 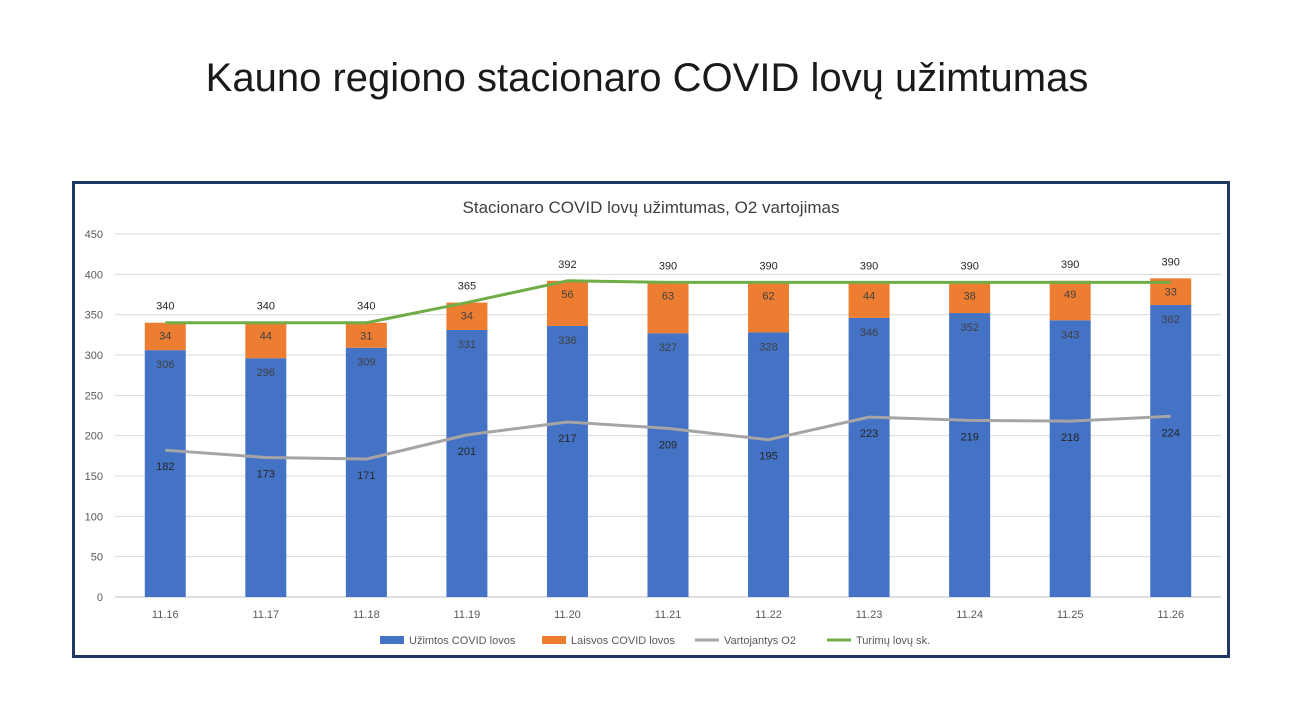 I want to click on label-occupied: 331, so click(x=467, y=345).